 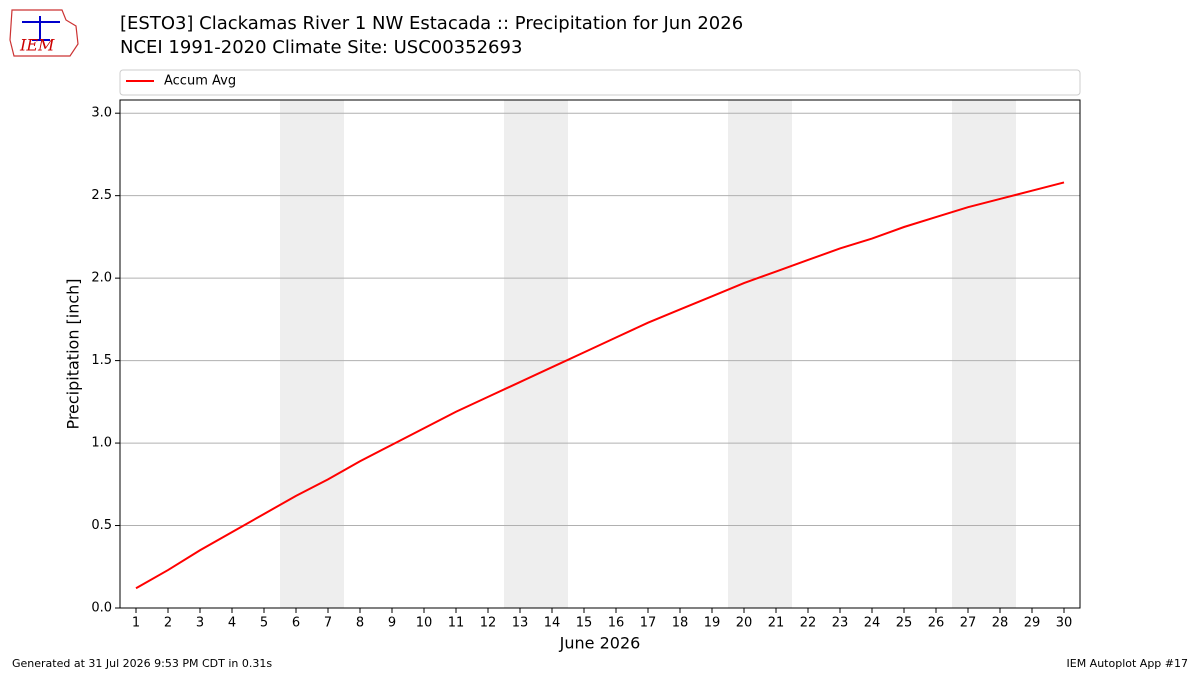 What do you see at coordinates (73, 353) in the screenshot?
I see `y-axis-label: Precipitation [inch]` at bounding box center [73, 353].